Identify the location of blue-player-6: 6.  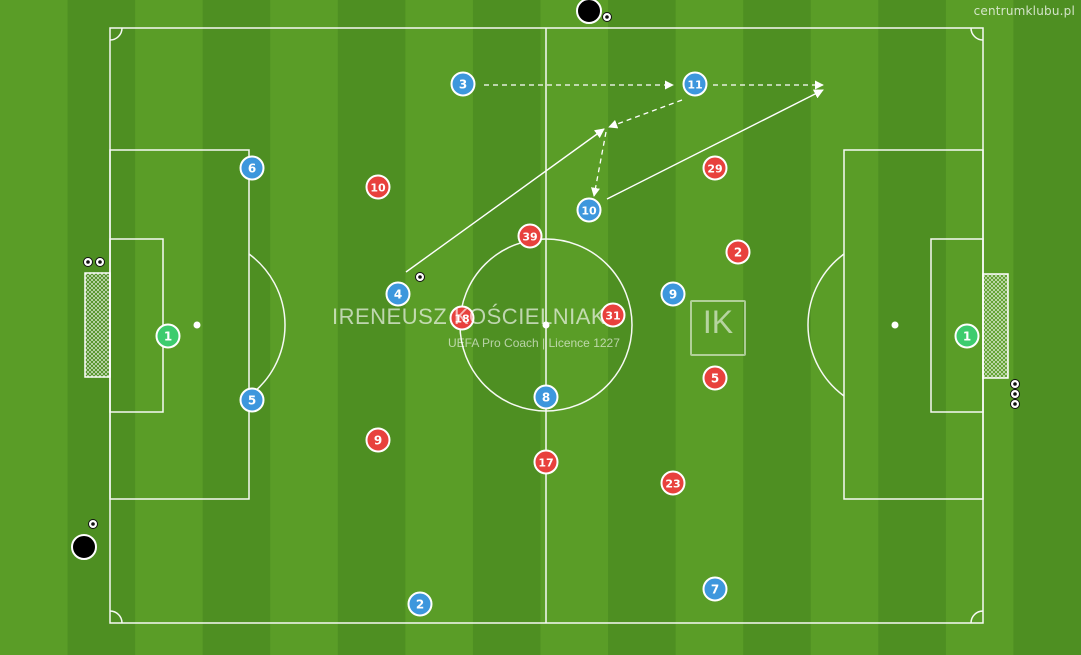
(252, 168).